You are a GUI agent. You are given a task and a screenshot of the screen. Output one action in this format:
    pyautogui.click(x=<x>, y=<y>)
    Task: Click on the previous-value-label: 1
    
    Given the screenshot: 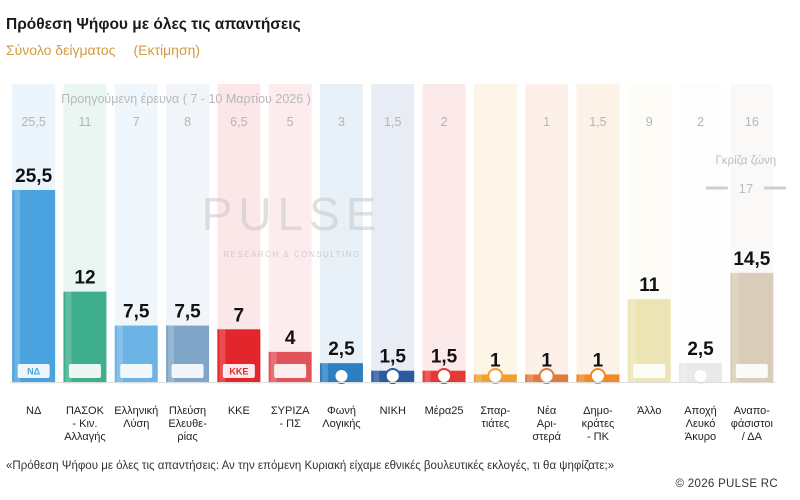 What is the action you would take?
    pyautogui.click(x=546, y=122)
    